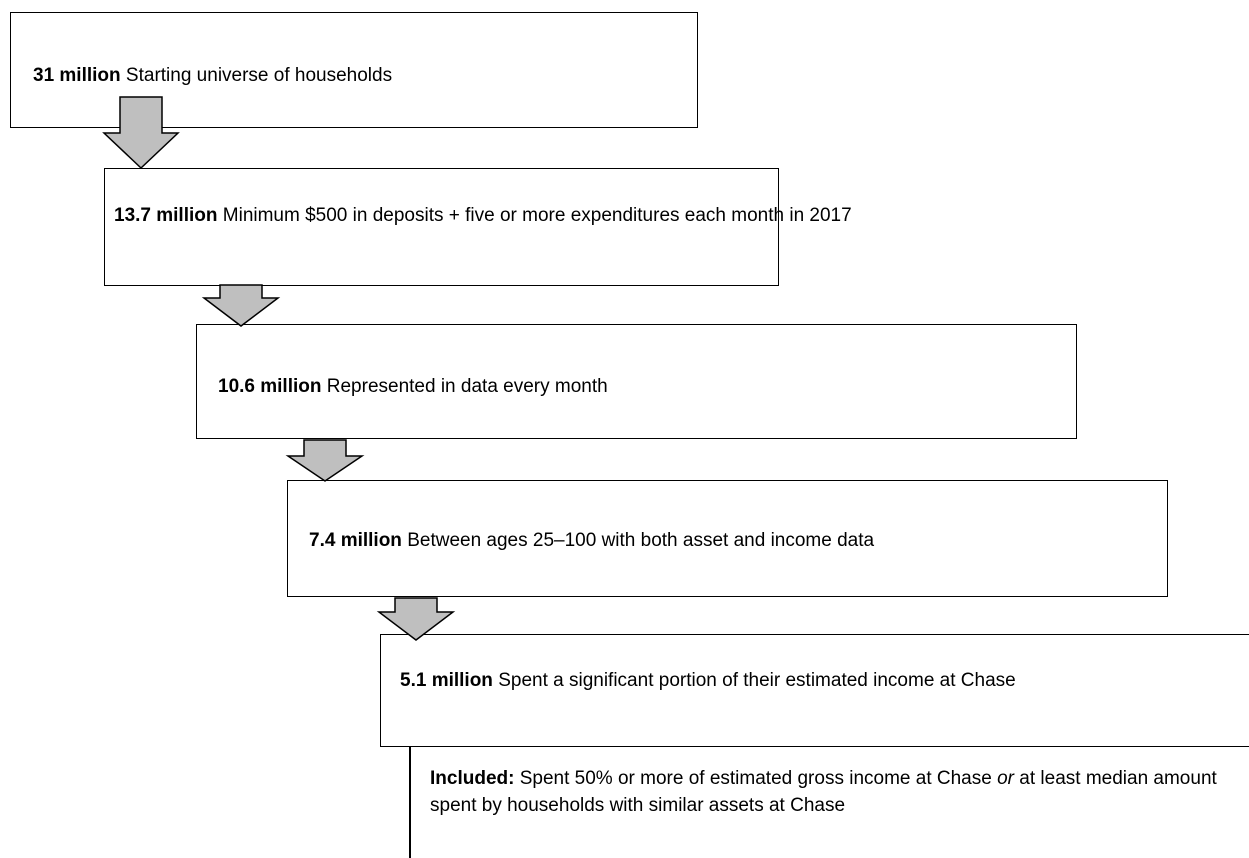  I want to click on note-label: Included:, so click(472, 778).